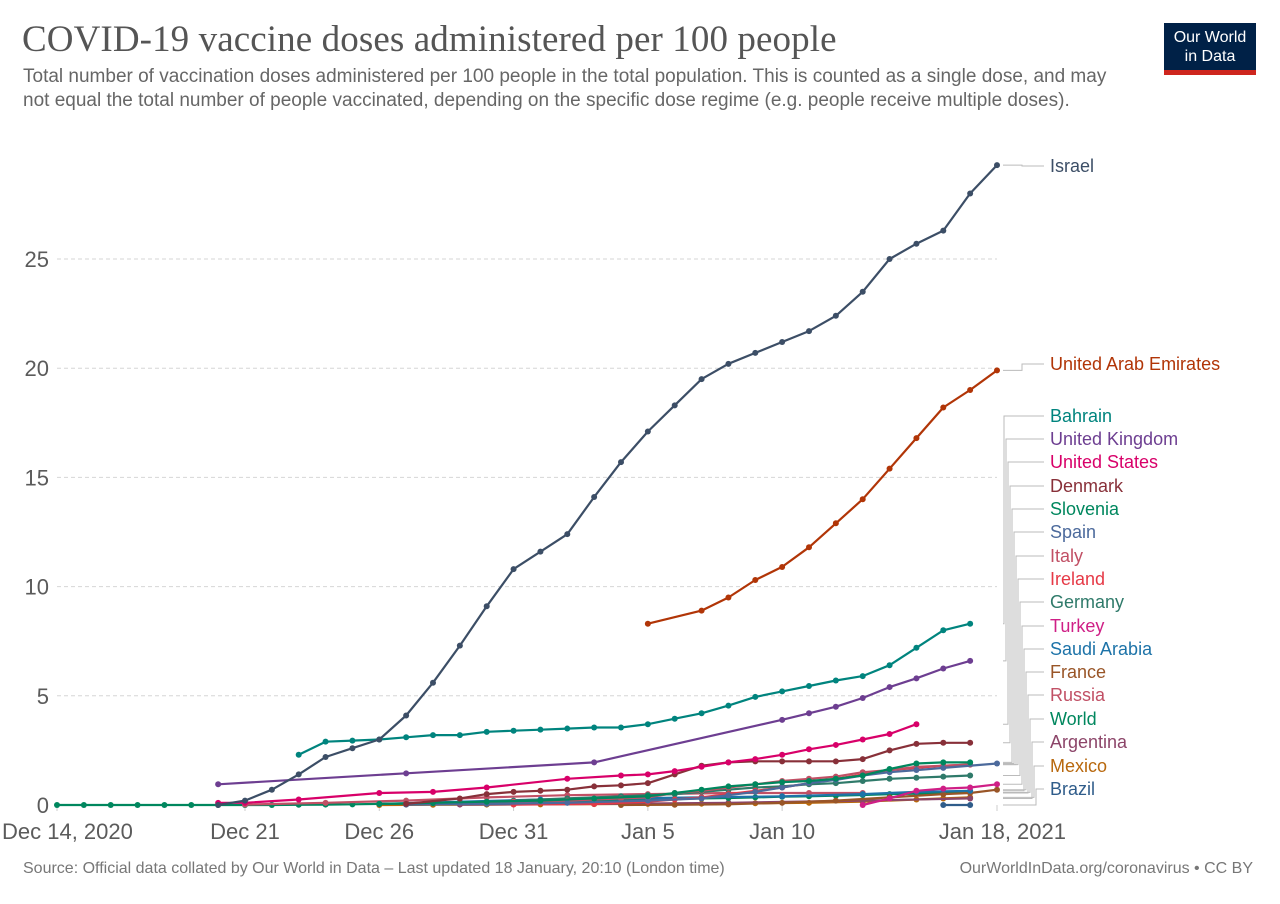 The width and height of the screenshot is (1280, 904). What do you see at coordinates (1101, 649) in the screenshot?
I see `legend-label-saudi-arabia: Saudi Arabia` at bounding box center [1101, 649].